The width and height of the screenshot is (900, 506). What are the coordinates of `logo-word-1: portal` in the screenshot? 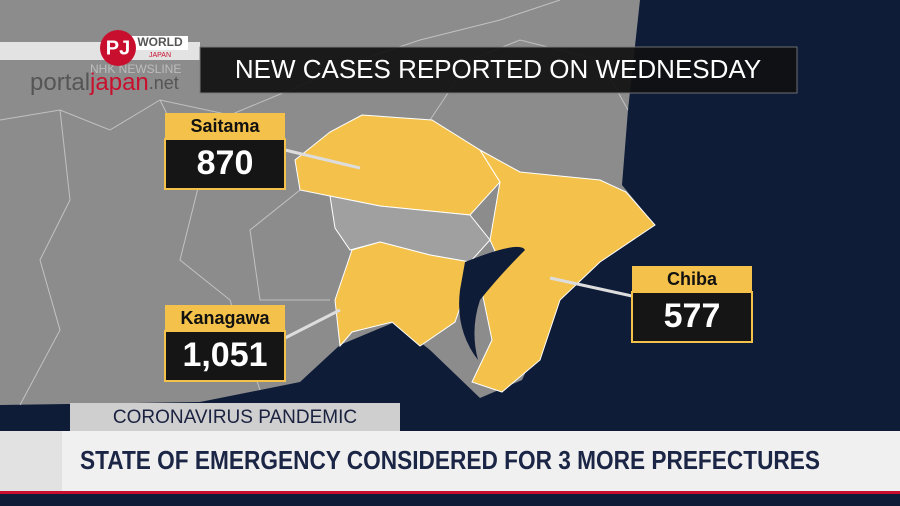 It's located at (60, 82).